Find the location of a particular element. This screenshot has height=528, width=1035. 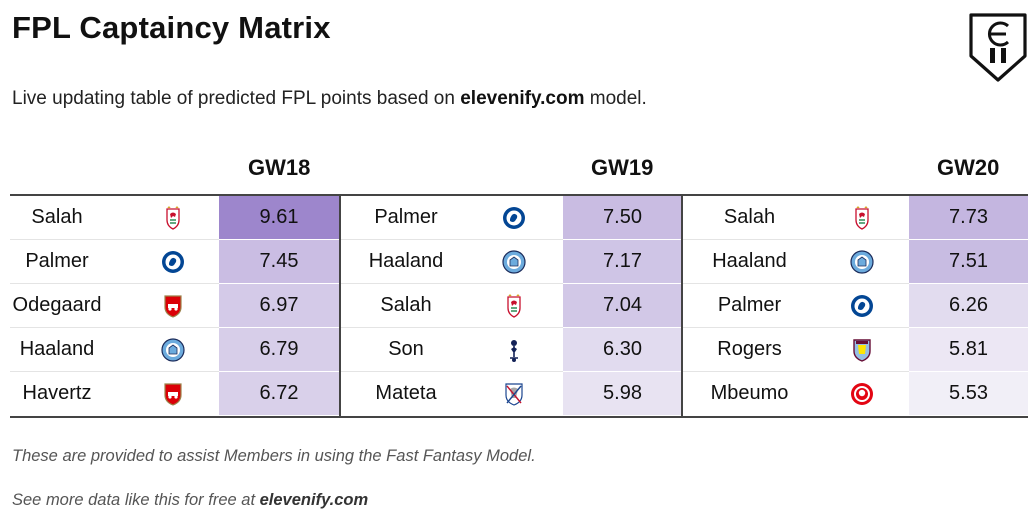

predicted-points: 6.30 is located at coordinates (622, 349).